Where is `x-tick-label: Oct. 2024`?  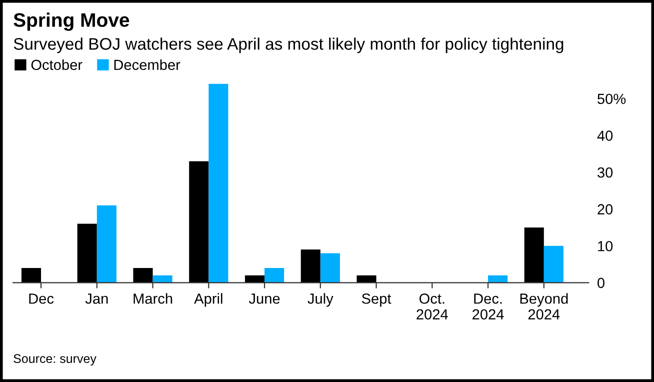
x-tick-label: Oct. 2024 is located at coordinates (432, 306).